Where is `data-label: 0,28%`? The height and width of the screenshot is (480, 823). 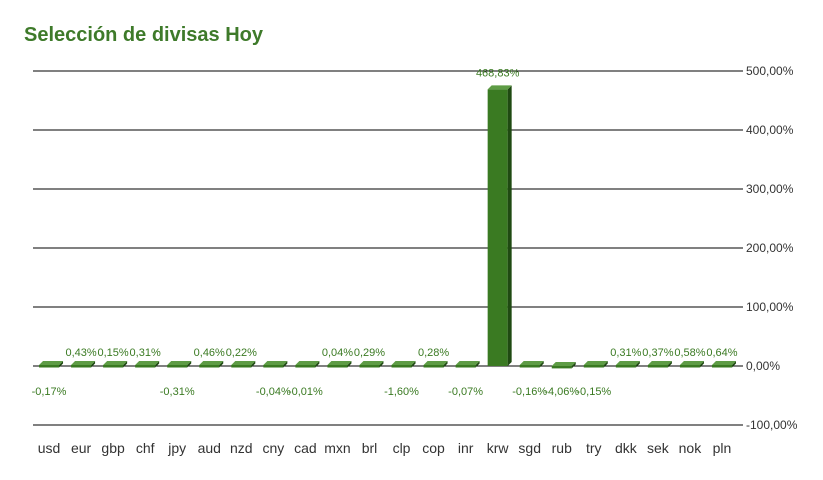 data-label: 0,28% is located at coordinates (433, 353).